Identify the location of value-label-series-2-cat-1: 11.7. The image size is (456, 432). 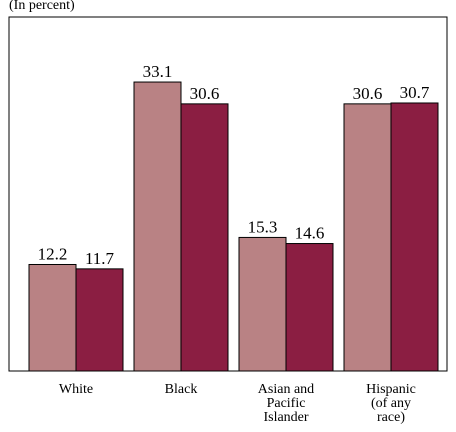
(100, 258).